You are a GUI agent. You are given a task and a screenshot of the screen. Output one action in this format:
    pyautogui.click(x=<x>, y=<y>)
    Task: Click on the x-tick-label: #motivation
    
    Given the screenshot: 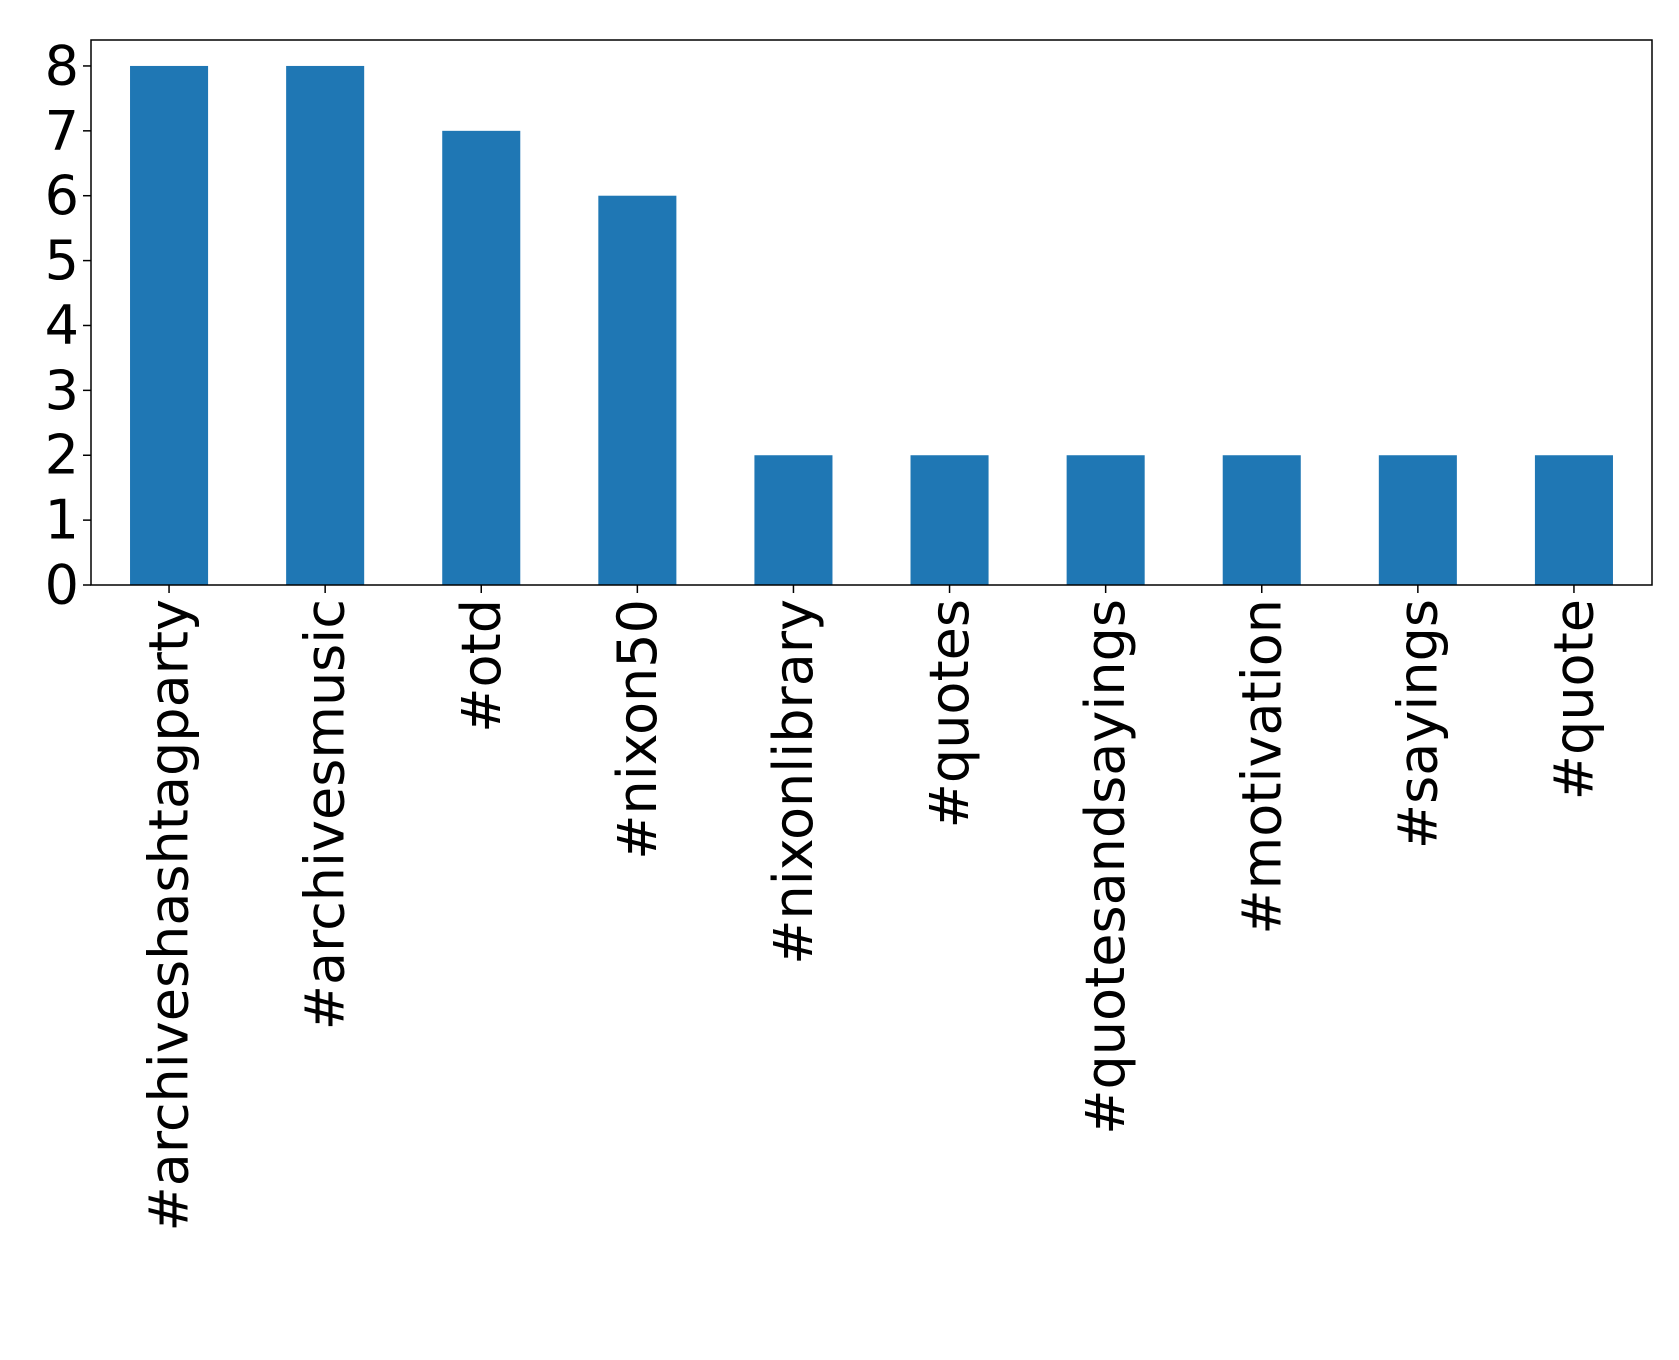 What is the action you would take?
    pyautogui.click(x=1261, y=767)
    